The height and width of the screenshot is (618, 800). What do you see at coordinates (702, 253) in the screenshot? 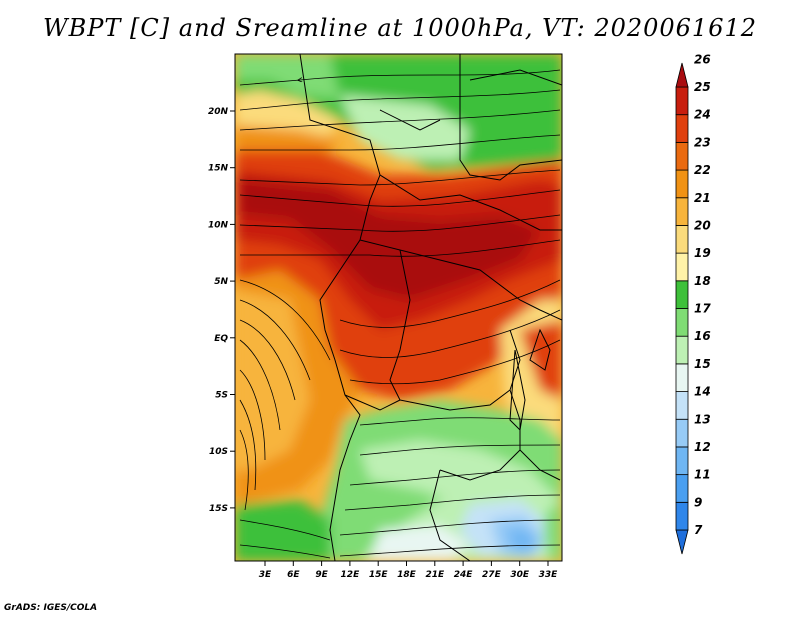
I see `colorbar-label: 19` at bounding box center [702, 253].